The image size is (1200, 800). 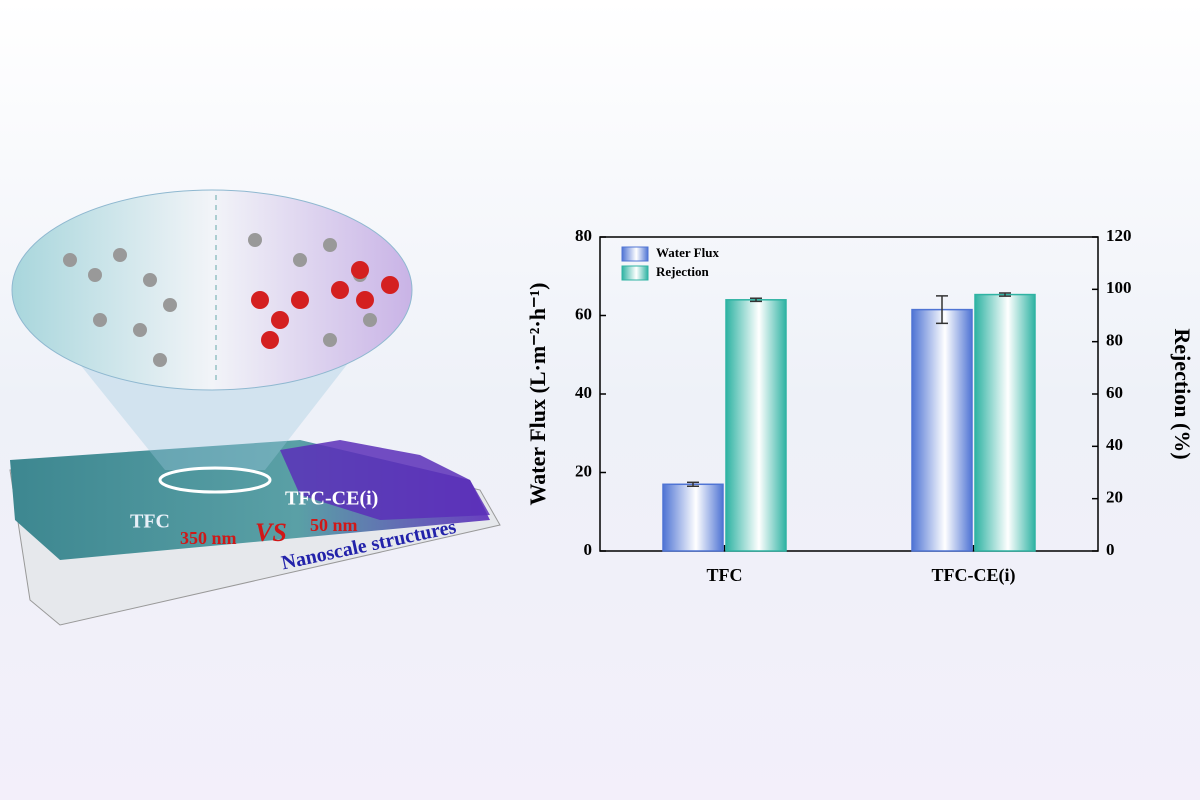 What do you see at coordinates (334, 525) in the screenshot?
I see `annotation: 50 nm` at bounding box center [334, 525].